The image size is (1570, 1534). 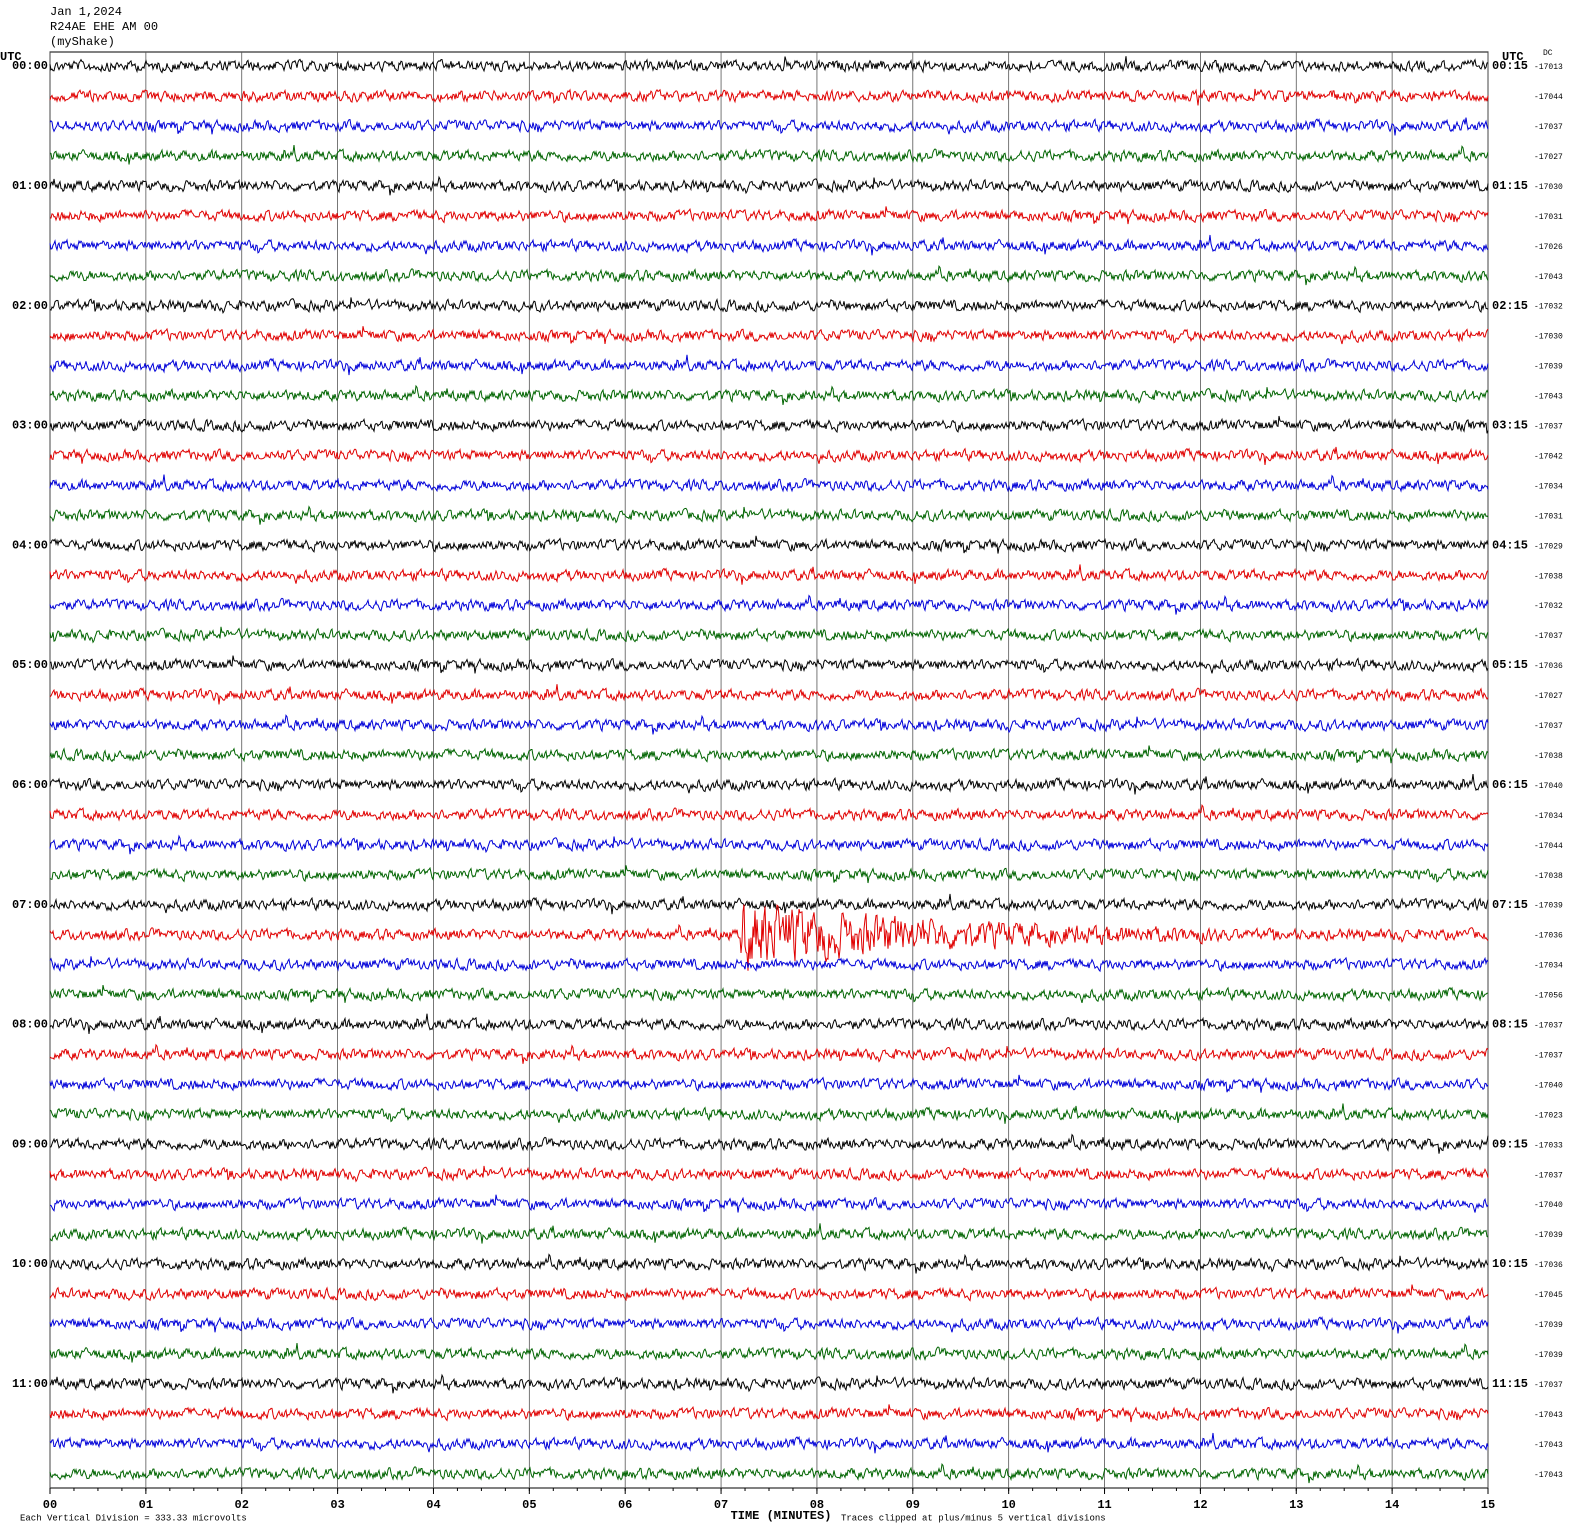 I want to click on dc-value: -17023, so click(x=1548, y=1115).